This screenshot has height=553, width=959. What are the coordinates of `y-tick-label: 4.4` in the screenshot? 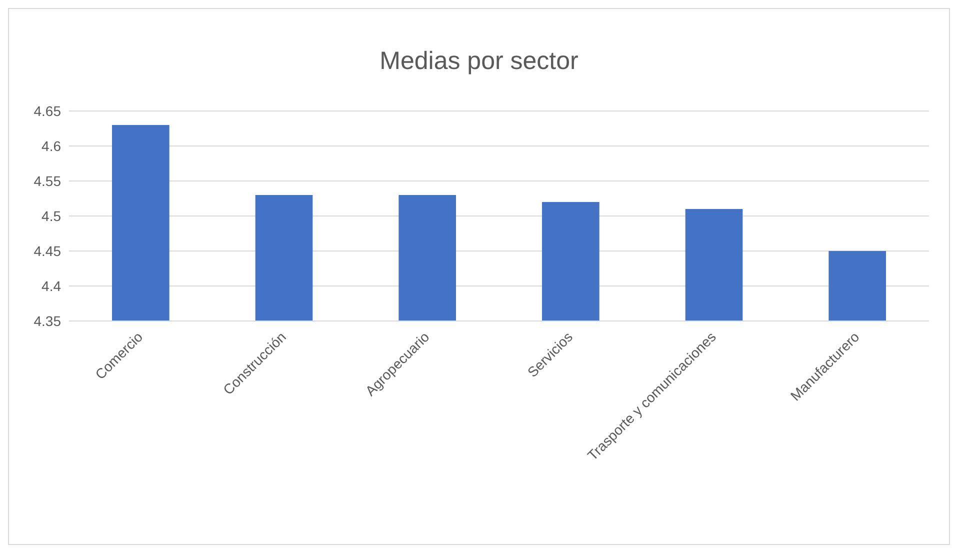 It's located at (52, 286).